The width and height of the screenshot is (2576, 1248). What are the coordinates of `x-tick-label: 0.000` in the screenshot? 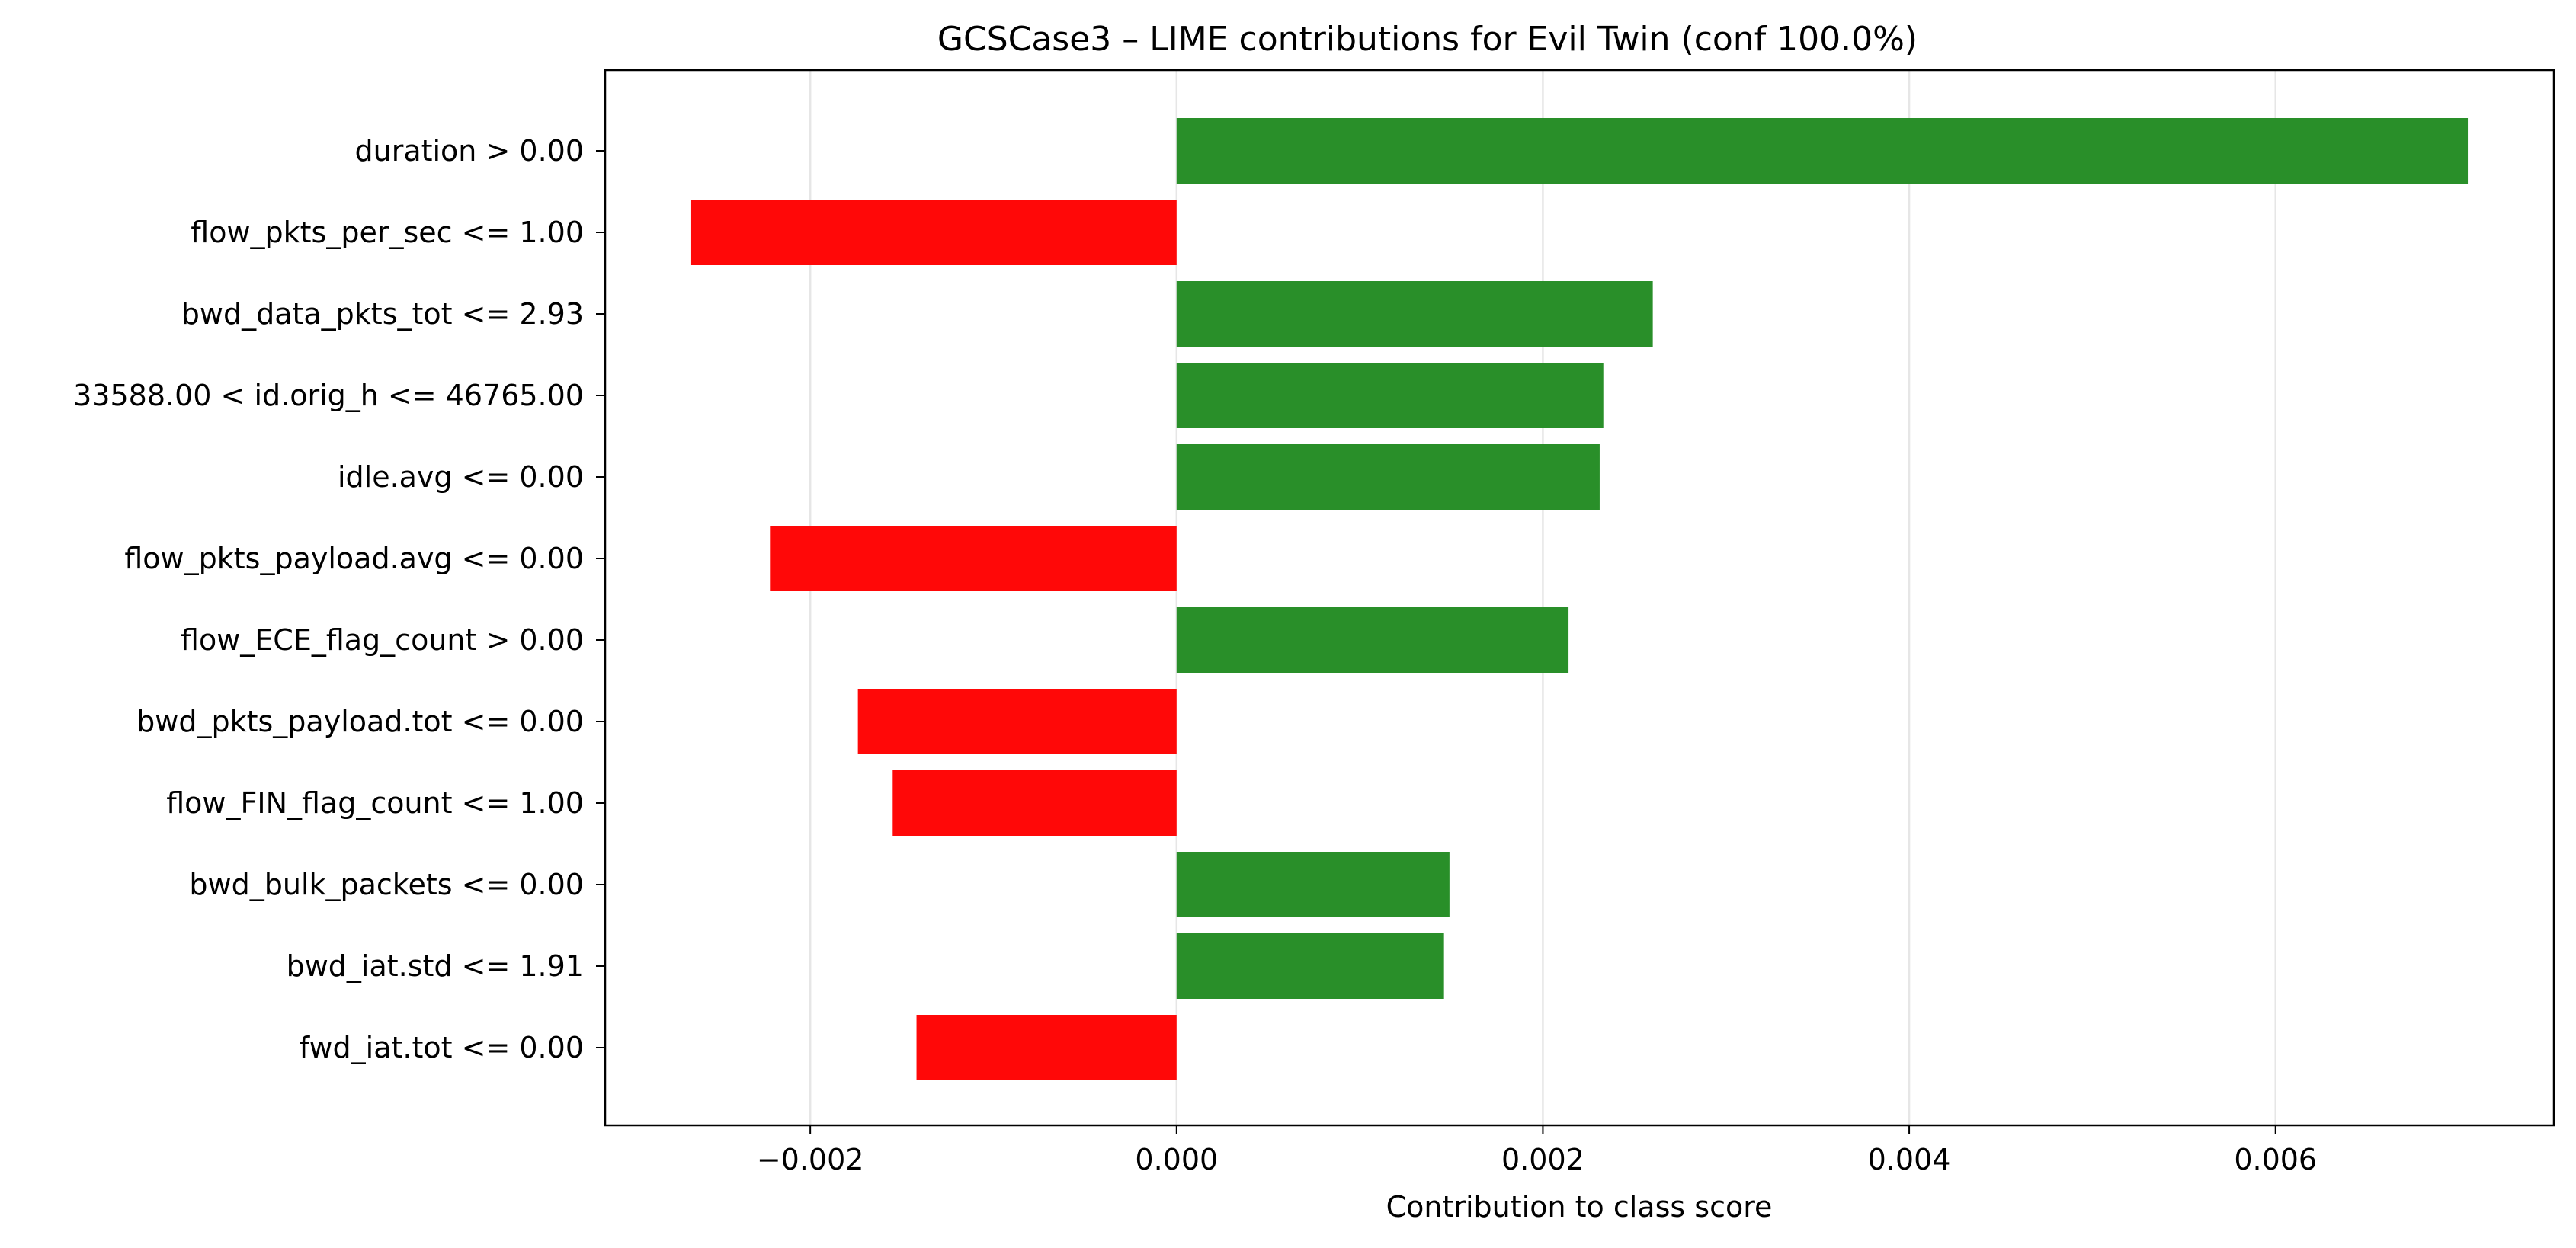 It's located at (1176, 1159).